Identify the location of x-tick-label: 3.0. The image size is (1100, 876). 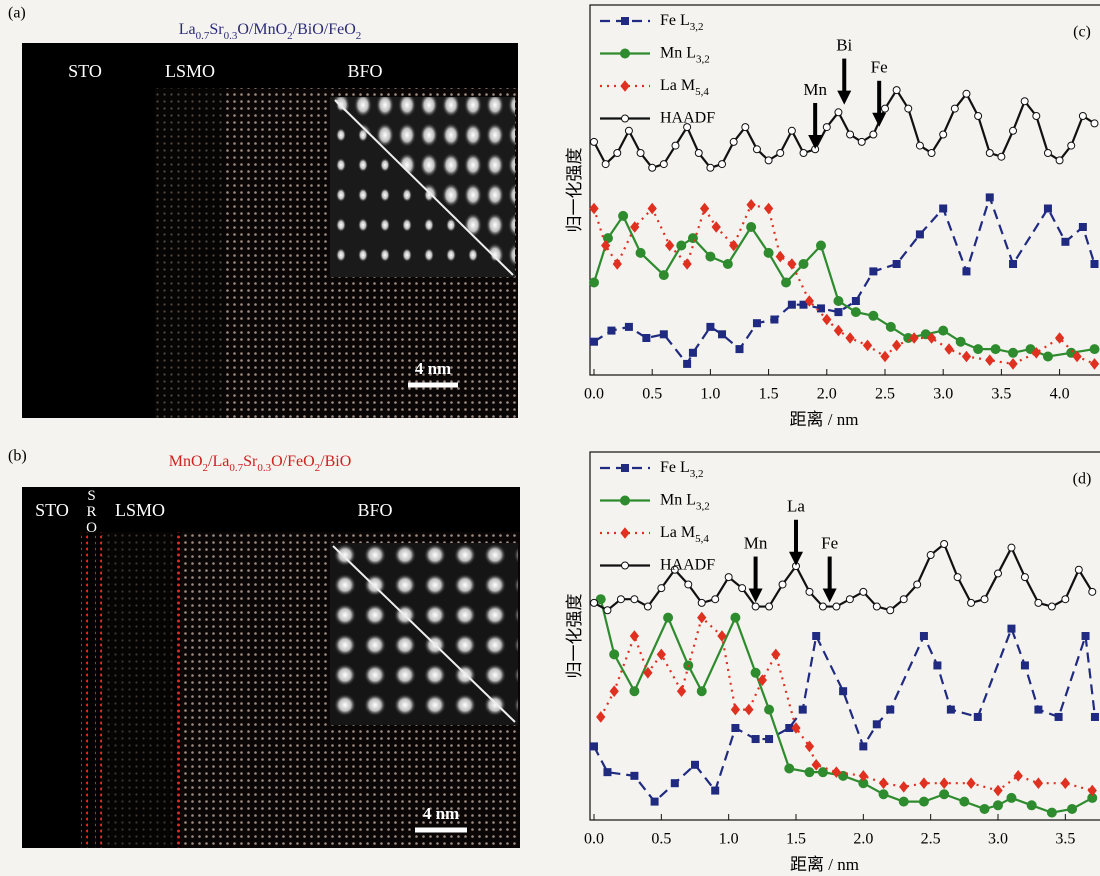
(943, 394).